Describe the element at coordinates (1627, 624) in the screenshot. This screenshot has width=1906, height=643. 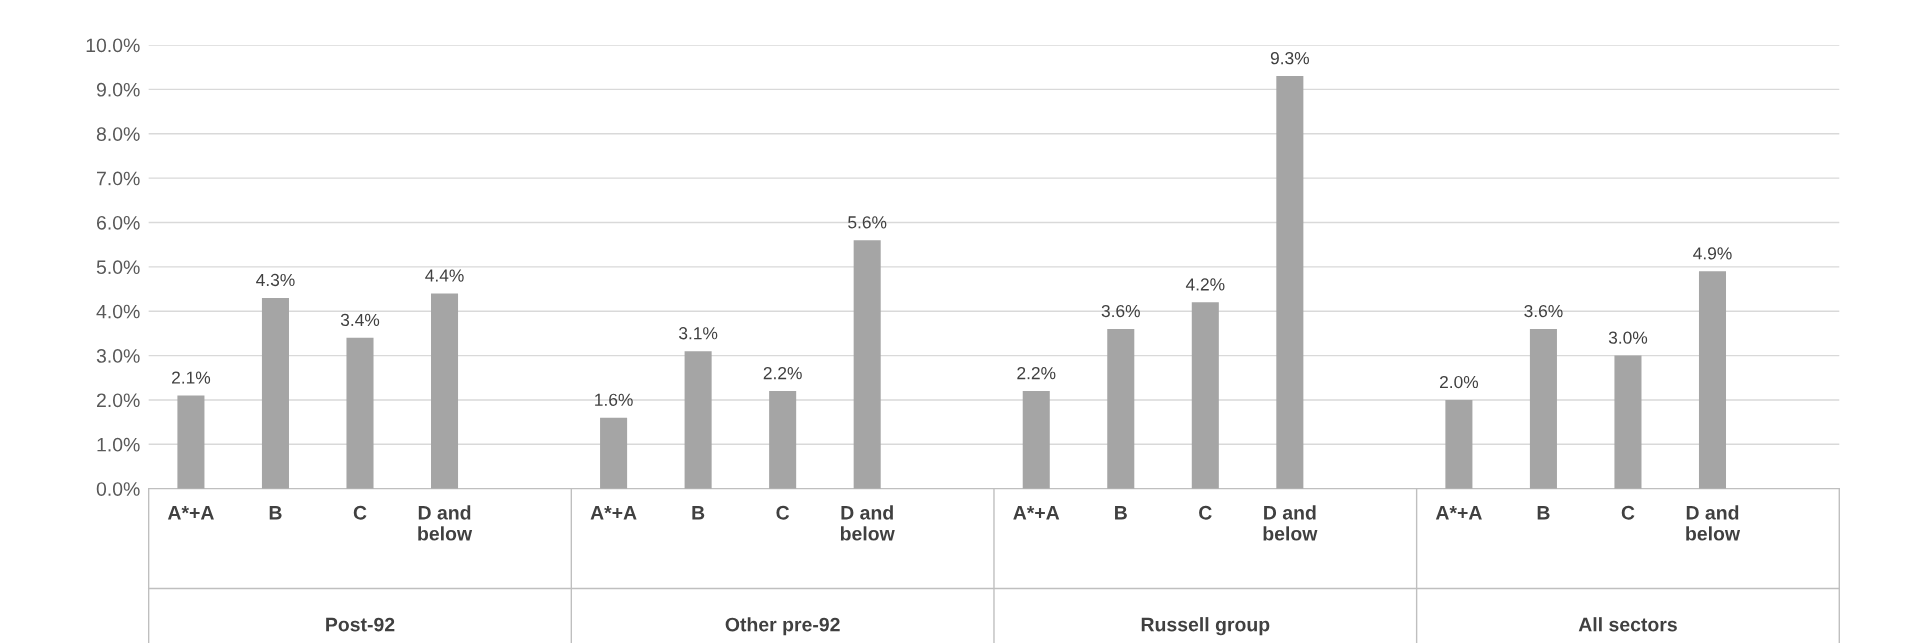
I see `text: All sectors` at that location.